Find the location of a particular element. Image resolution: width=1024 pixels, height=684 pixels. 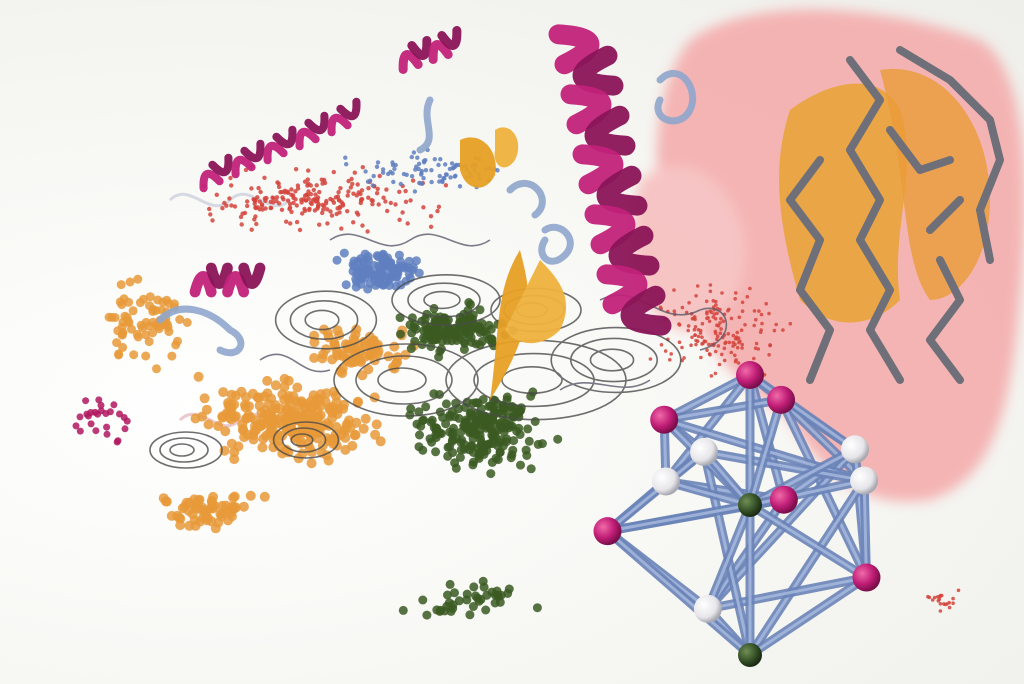

stick-molecules is located at coordinates (895, 215).